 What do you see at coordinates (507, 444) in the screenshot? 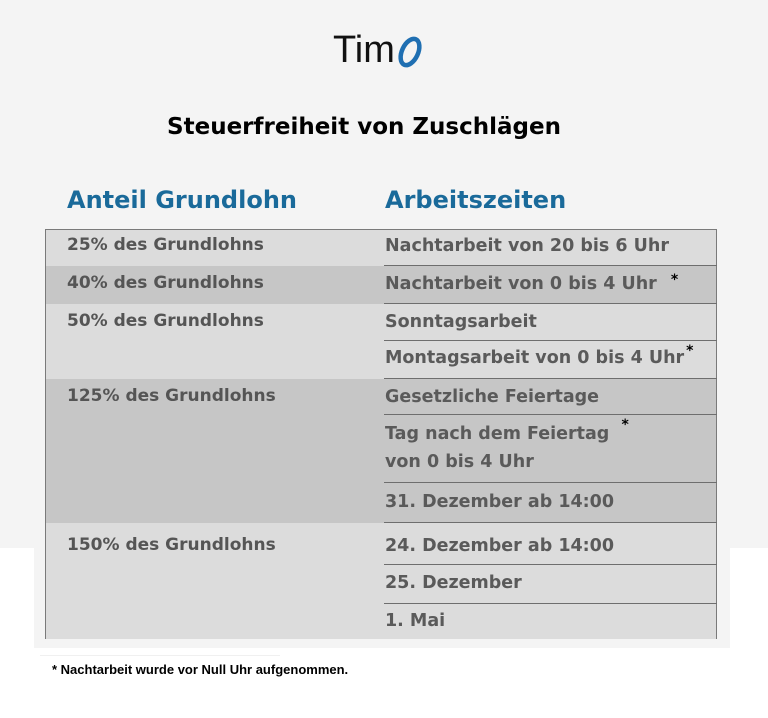
I see `time-cell: Tag nach dem Feiertag * von 0 bis 4 Uhr` at bounding box center [507, 444].